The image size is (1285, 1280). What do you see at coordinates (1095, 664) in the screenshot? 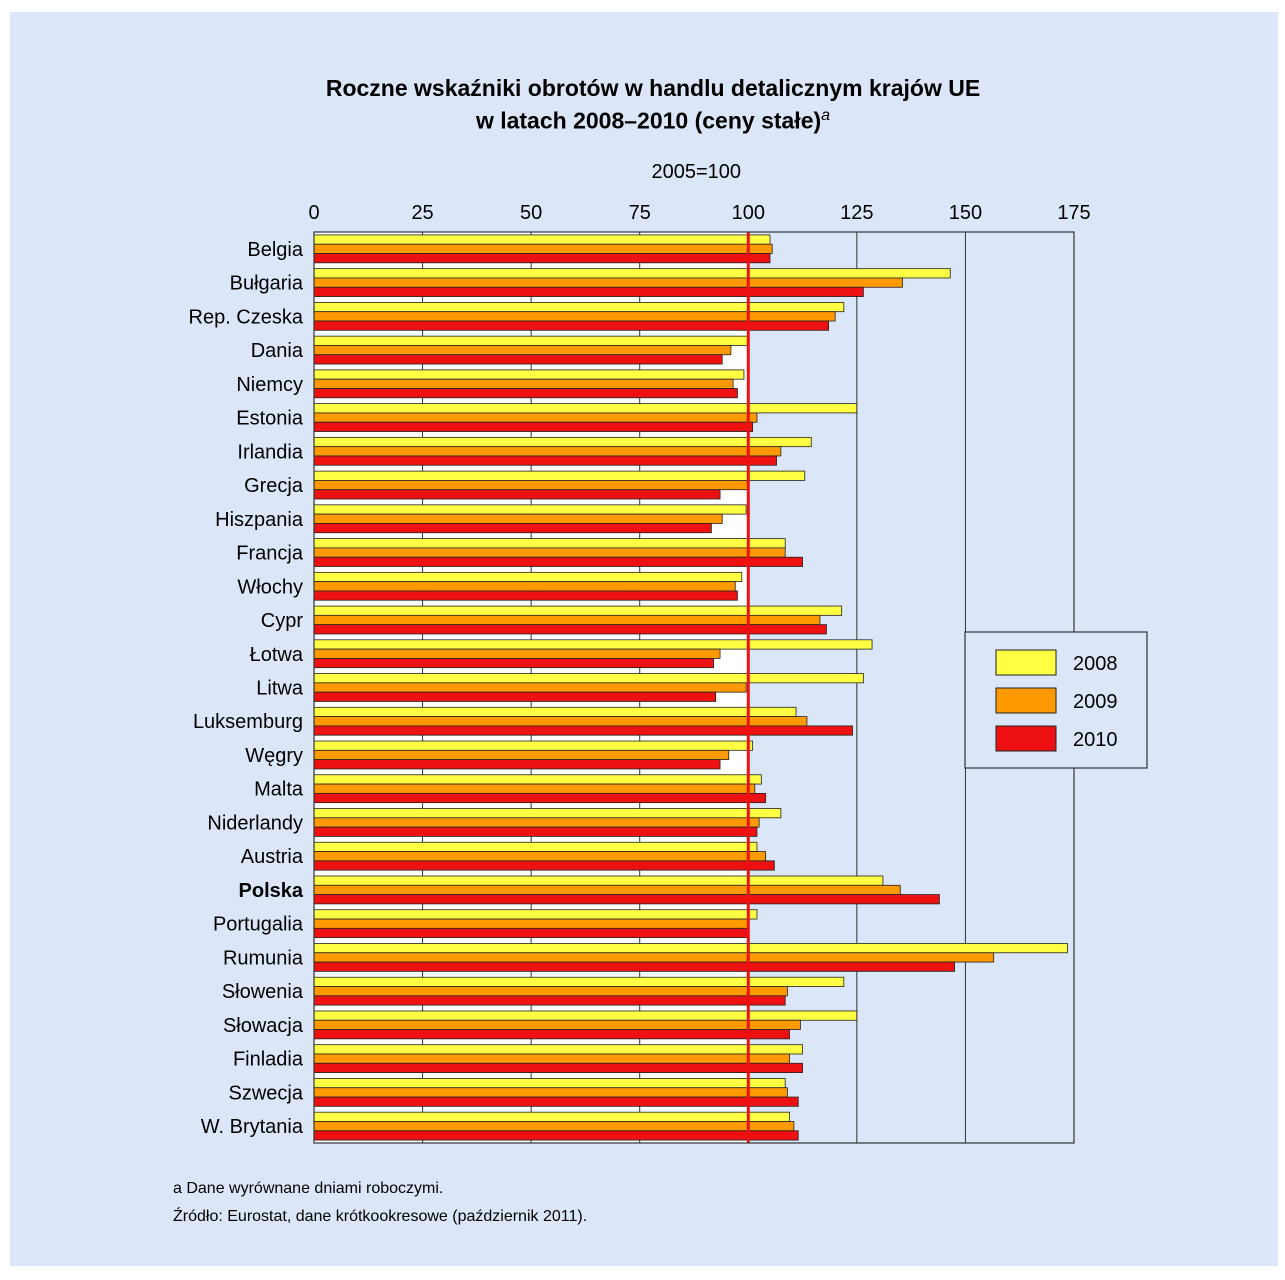
I see `legend-label: 2008` at bounding box center [1095, 664].